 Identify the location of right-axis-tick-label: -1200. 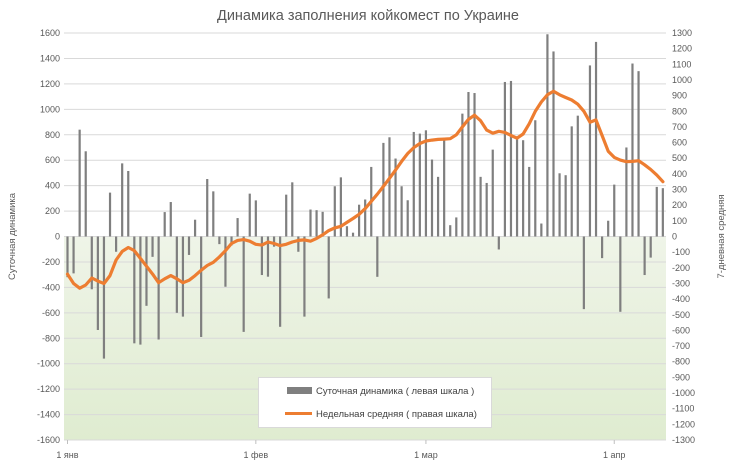
(683, 424).